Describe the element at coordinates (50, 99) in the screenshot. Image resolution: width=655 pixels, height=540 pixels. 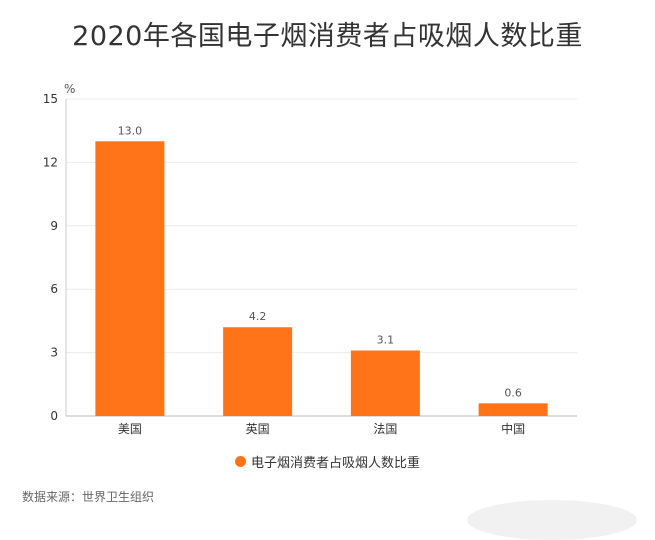
I see `y-tick-label-5: 15` at that location.